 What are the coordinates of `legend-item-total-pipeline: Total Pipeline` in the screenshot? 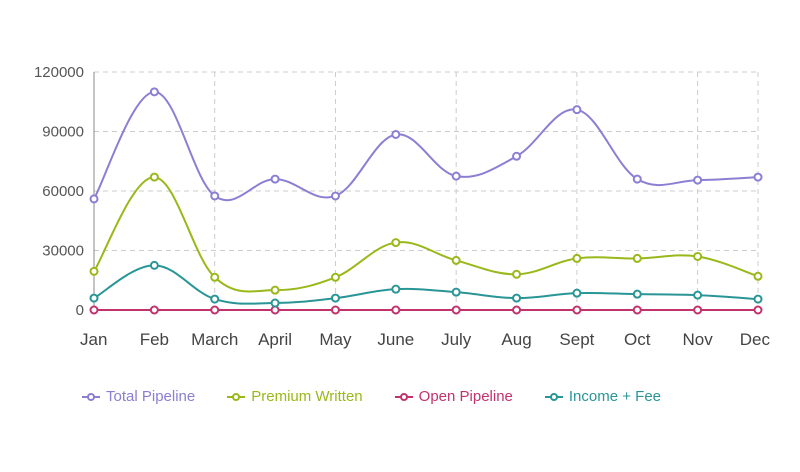 It's located at (138, 396).